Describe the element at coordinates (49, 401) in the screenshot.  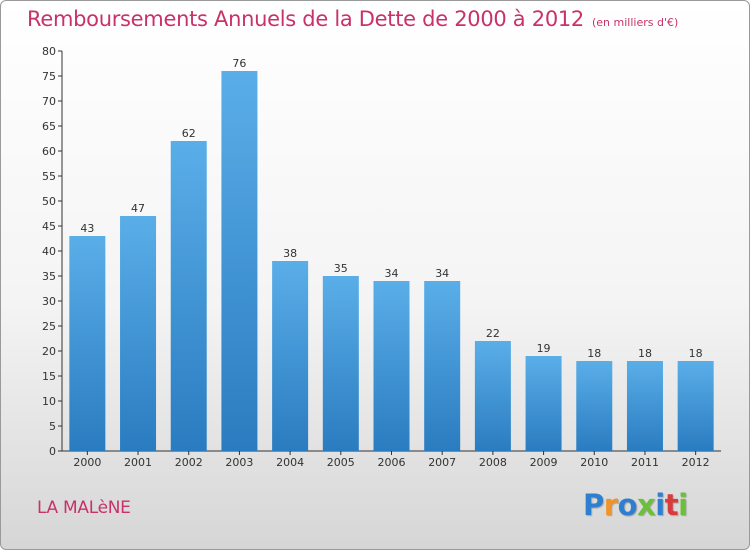
I see `y-tick-label: 10` at that location.